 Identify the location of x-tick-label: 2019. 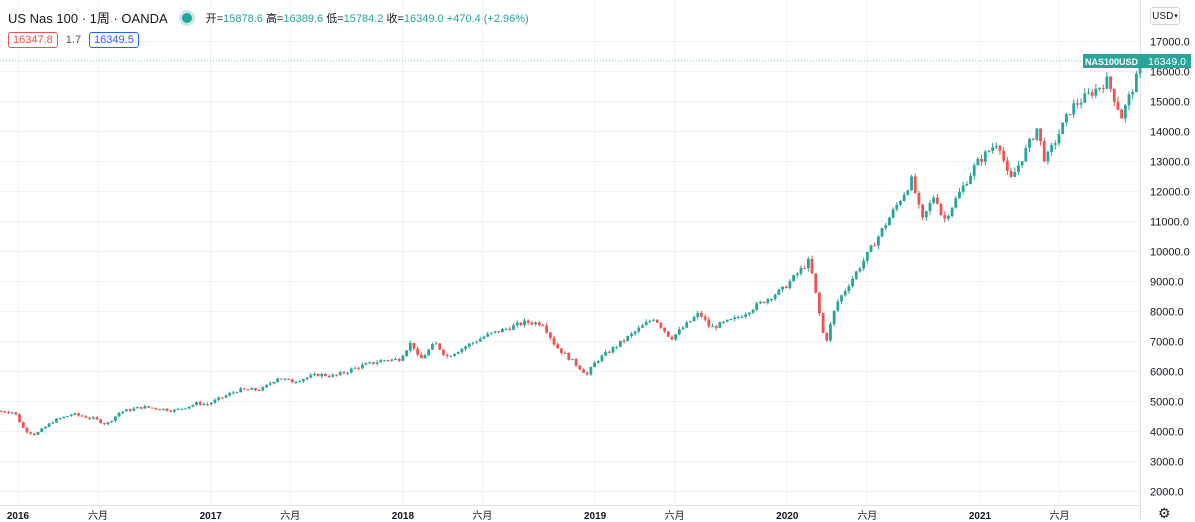
(595, 516).